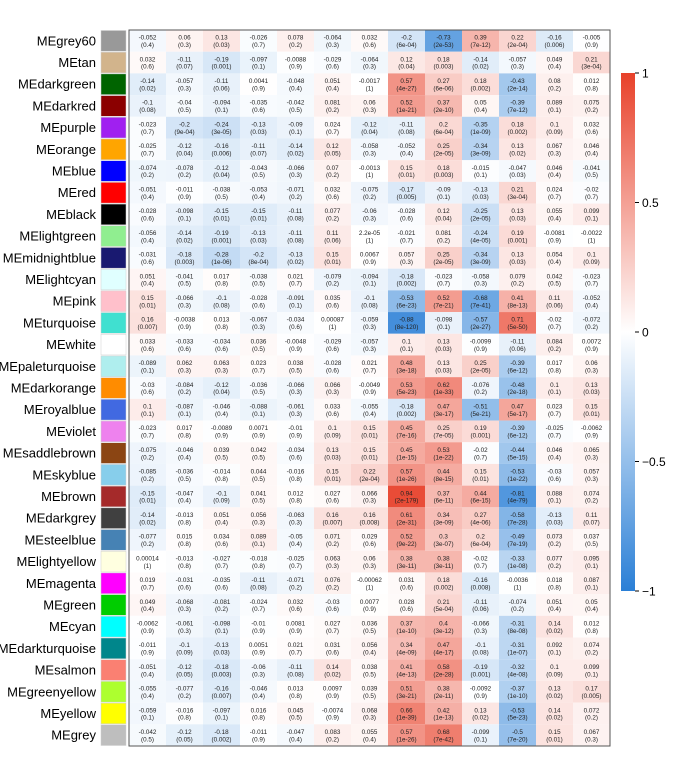  Describe the element at coordinates (443, 392) in the screenshot. I see `cell-pvalue: (1e-33)` at that location.